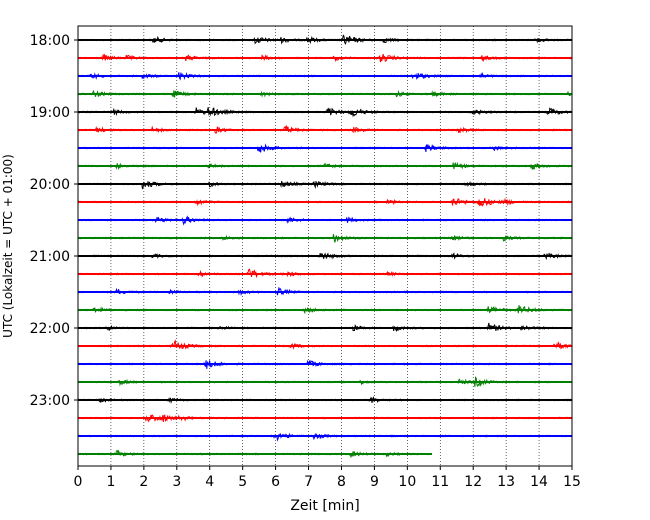  What do you see at coordinates (242, 482) in the screenshot?
I see `x-tick-label: 5` at bounding box center [242, 482].